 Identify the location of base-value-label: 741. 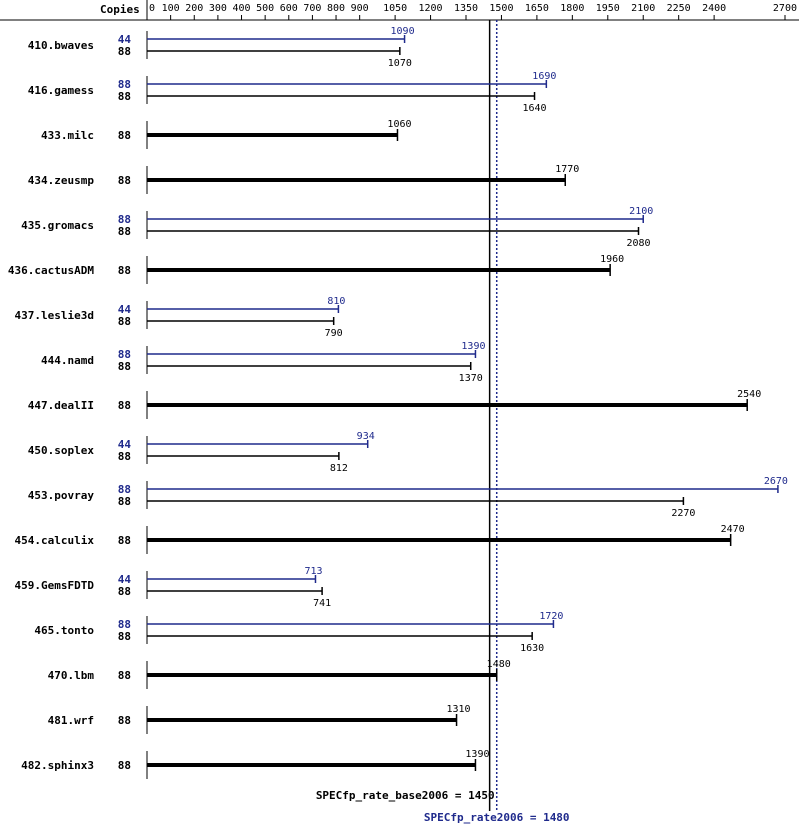
(322, 603).